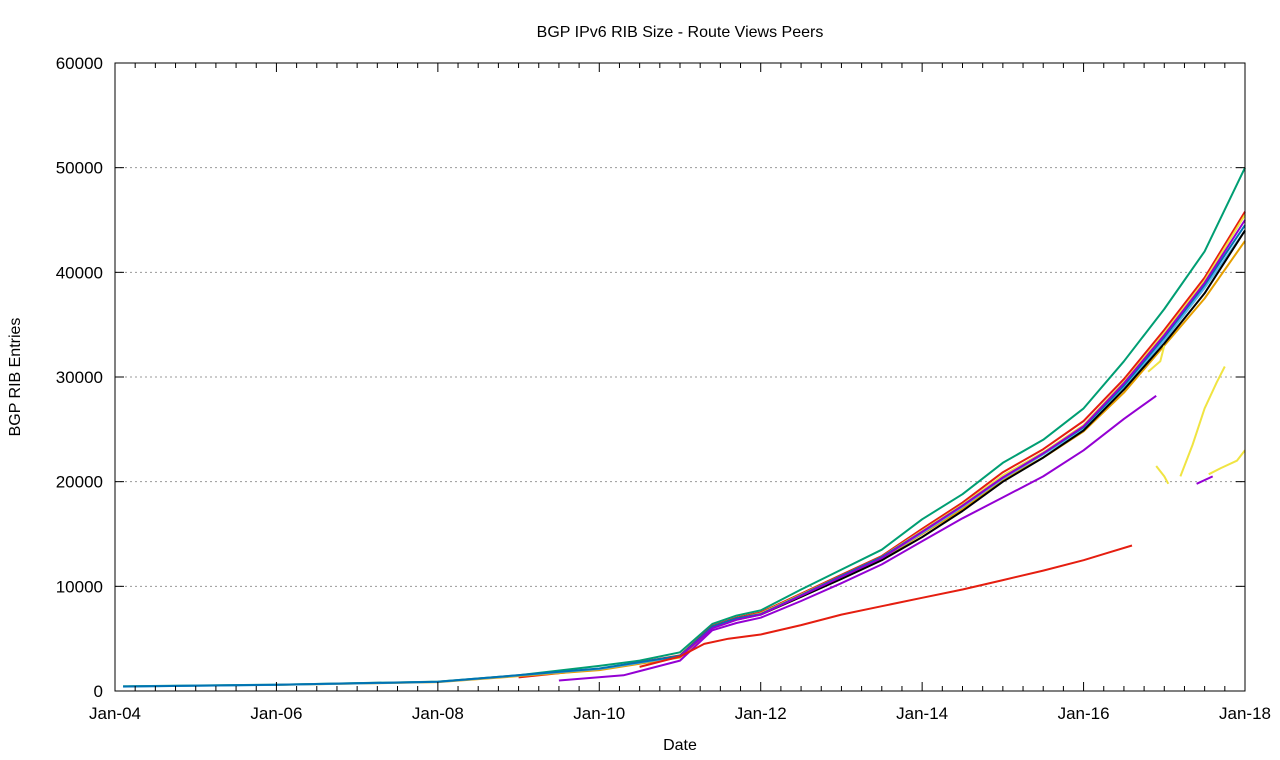  What do you see at coordinates (599, 713) in the screenshot?
I see `x-tick-label: Jan-10` at bounding box center [599, 713].